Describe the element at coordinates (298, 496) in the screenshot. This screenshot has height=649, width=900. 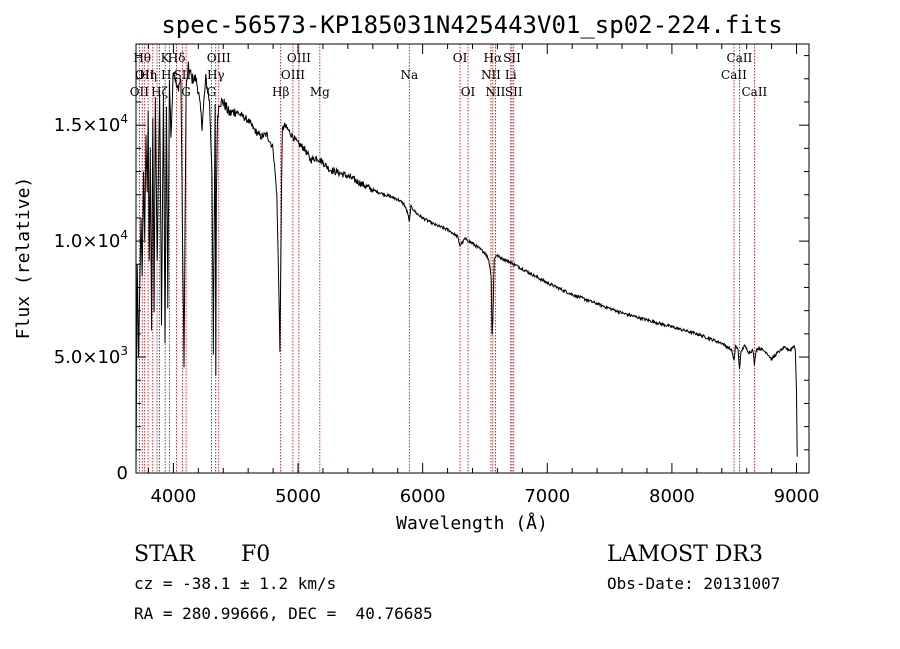
I see `x-tick-label: 5000` at that location.